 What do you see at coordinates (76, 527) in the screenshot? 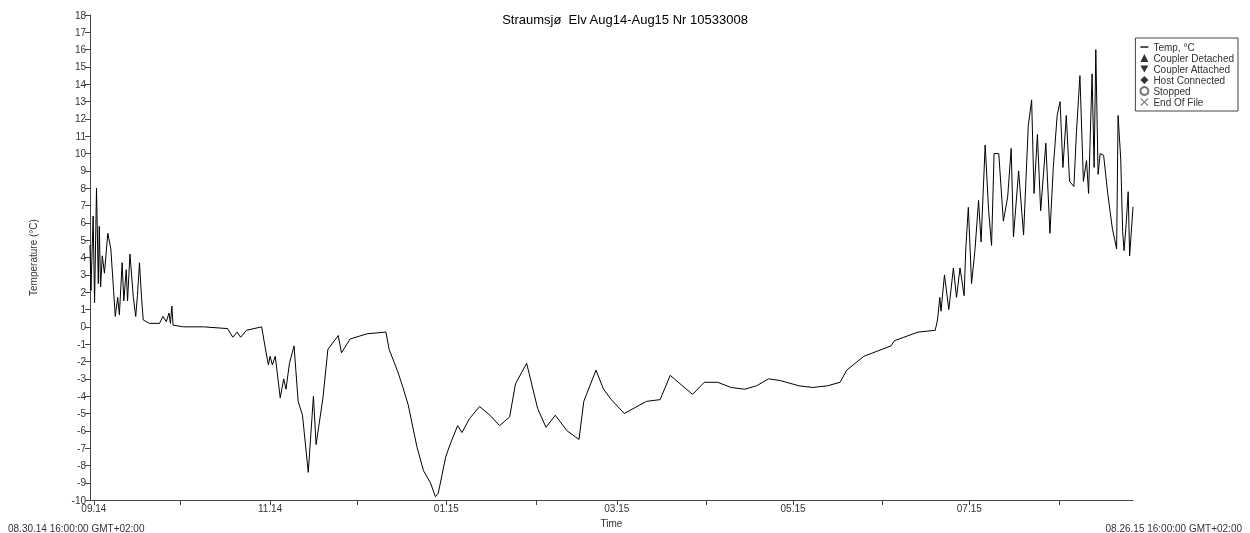
I see `text: 08.30.14 16:00:00 GMT+02:00` at bounding box center [76, 527].